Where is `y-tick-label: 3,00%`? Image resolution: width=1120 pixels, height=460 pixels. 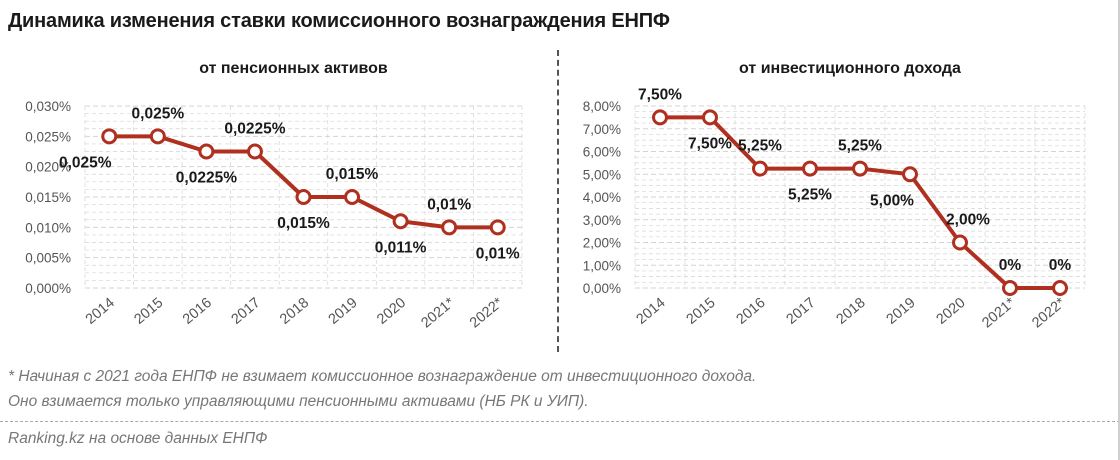
y-tick-label: 3,00% is located at coordinates (602, 220).